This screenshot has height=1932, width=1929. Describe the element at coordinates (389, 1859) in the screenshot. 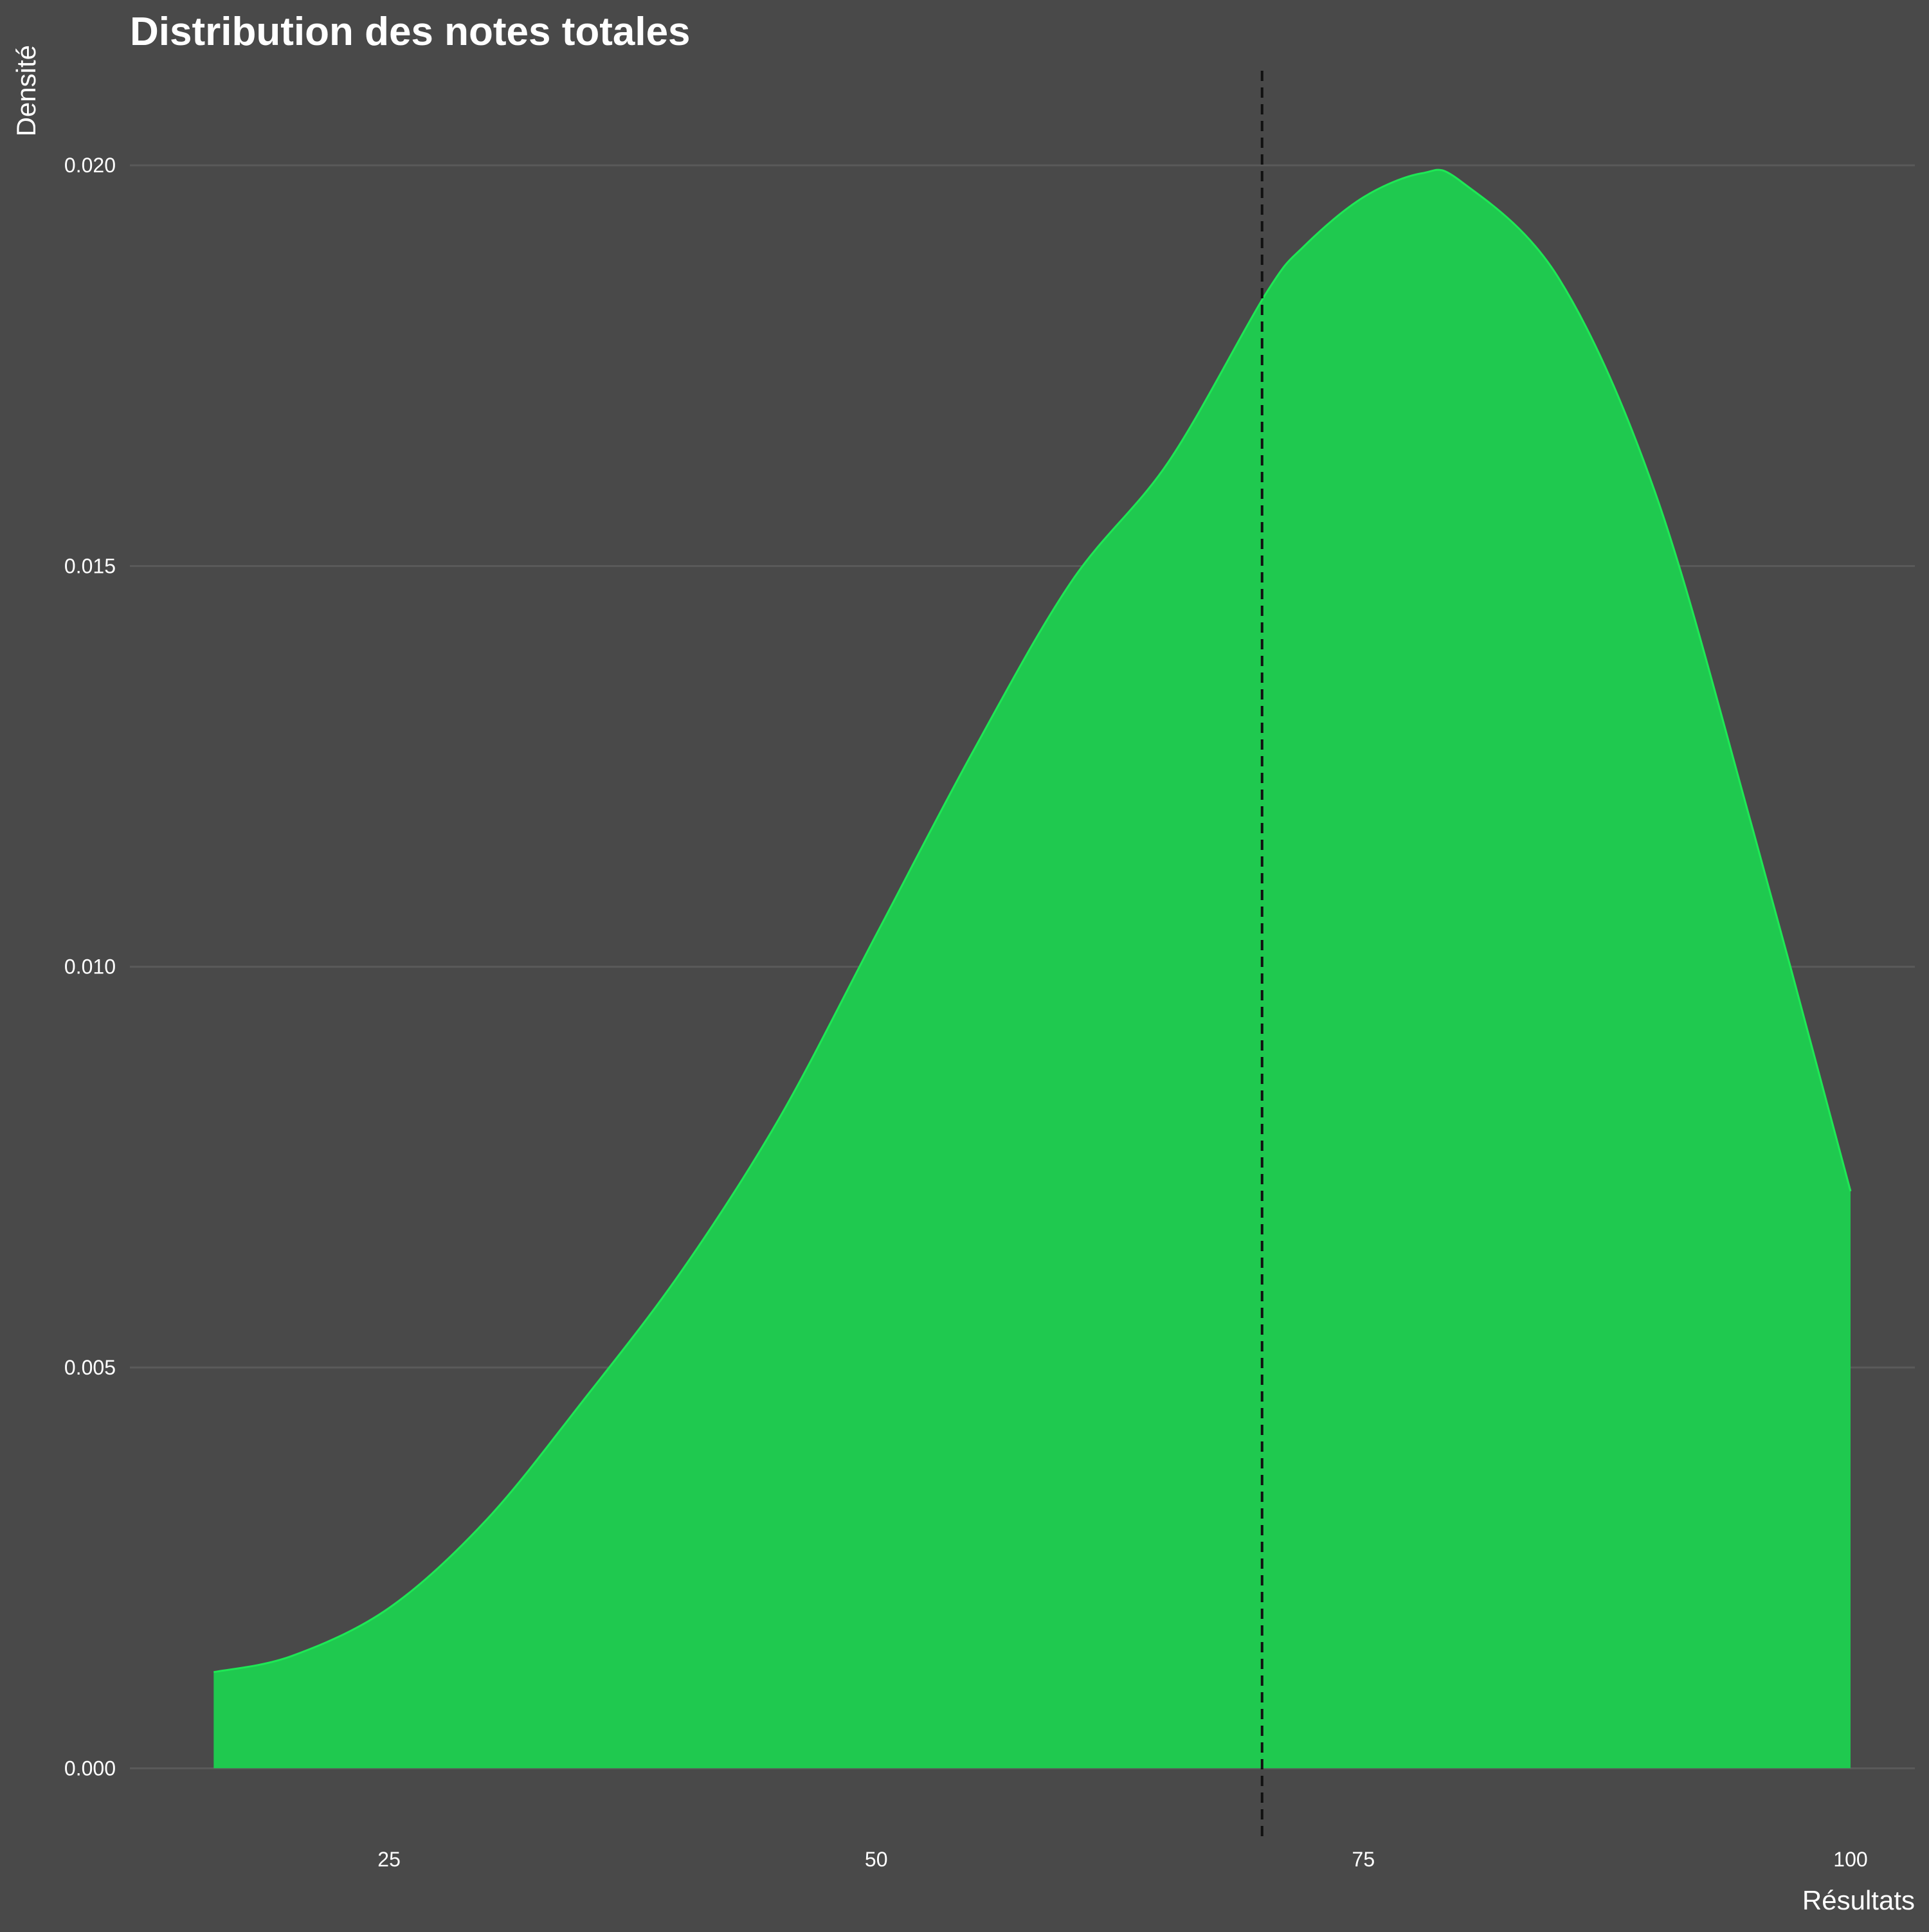

I see `x-tick-label: 25` at that location.